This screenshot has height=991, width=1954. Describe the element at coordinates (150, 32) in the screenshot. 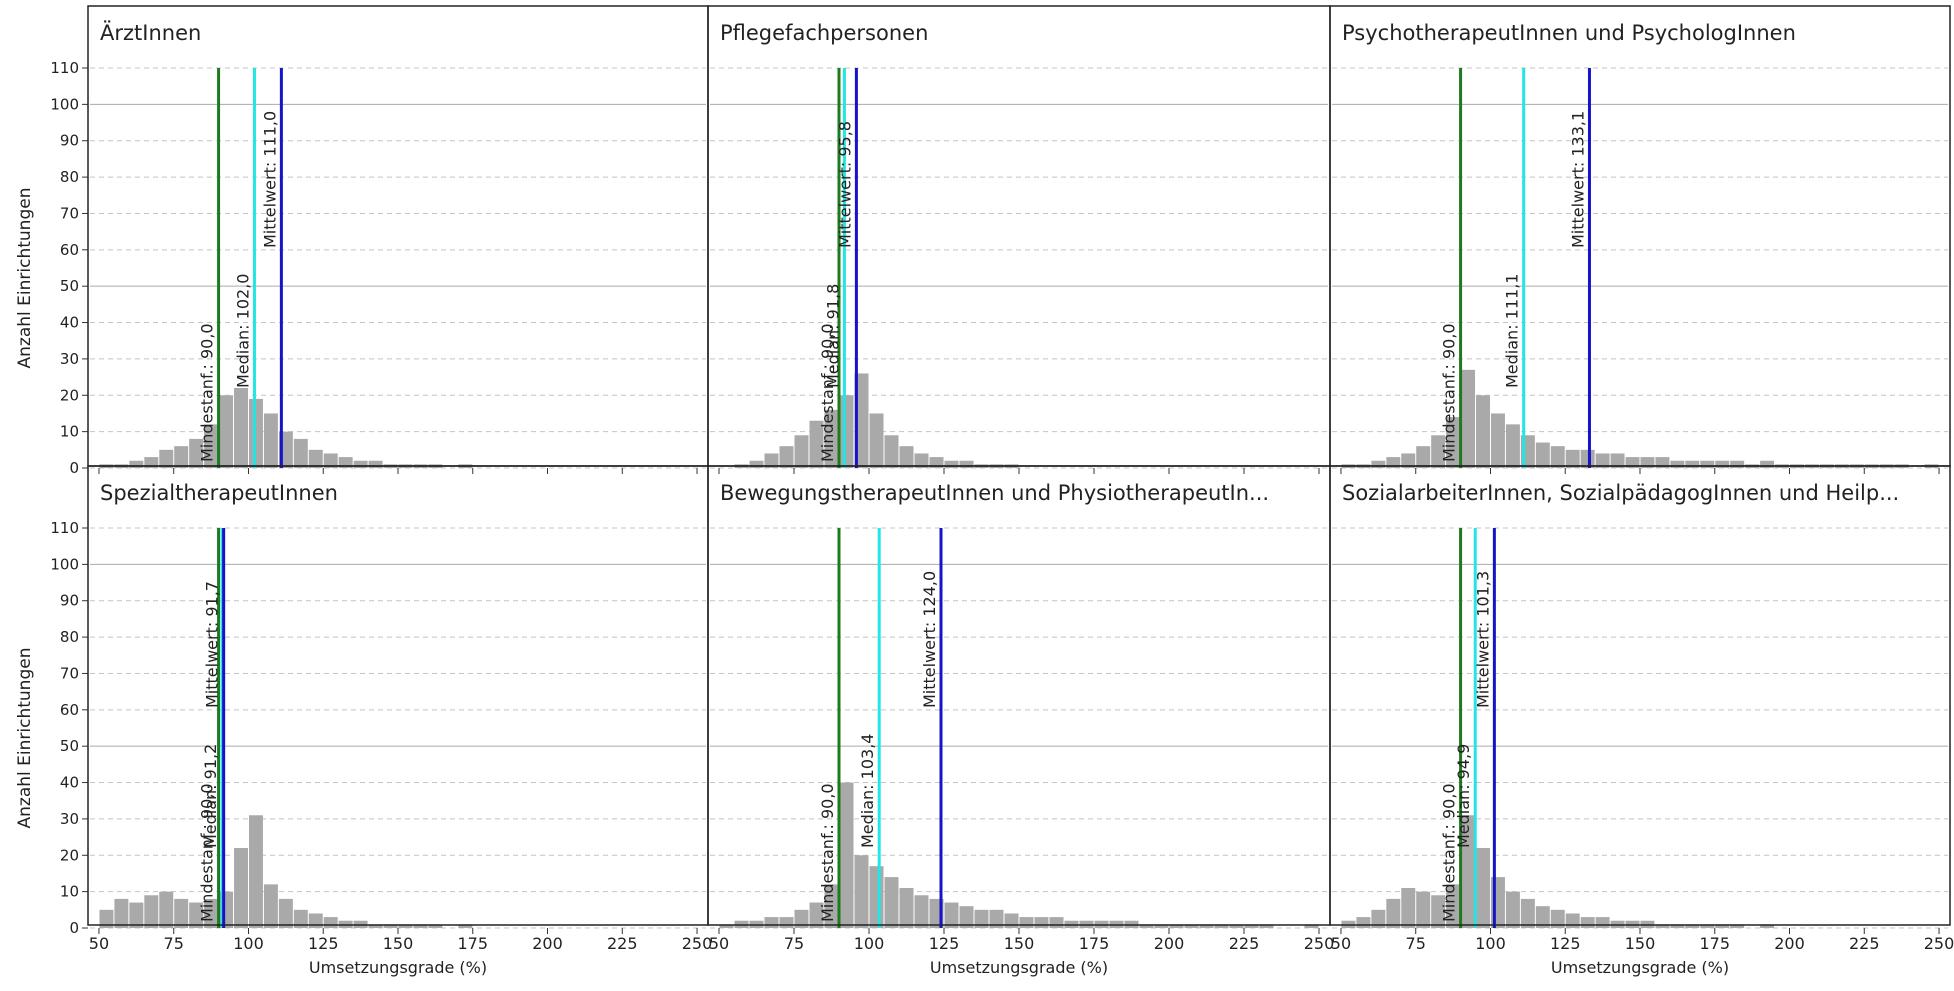

I see `panel-title: ÄrztInnen` at that location.